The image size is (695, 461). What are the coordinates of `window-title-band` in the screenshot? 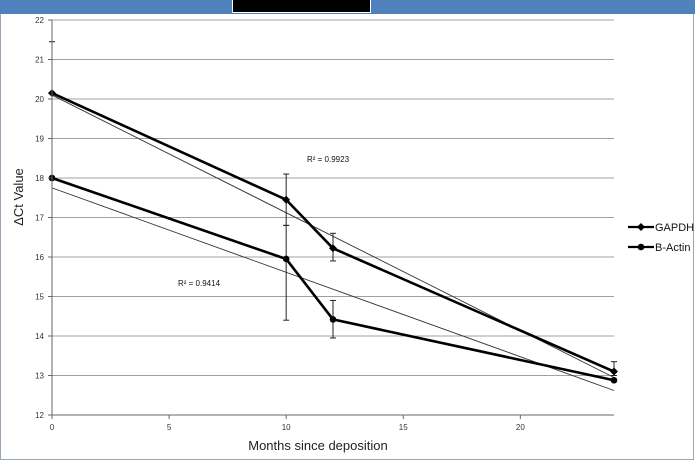 It's located at (347, 7).